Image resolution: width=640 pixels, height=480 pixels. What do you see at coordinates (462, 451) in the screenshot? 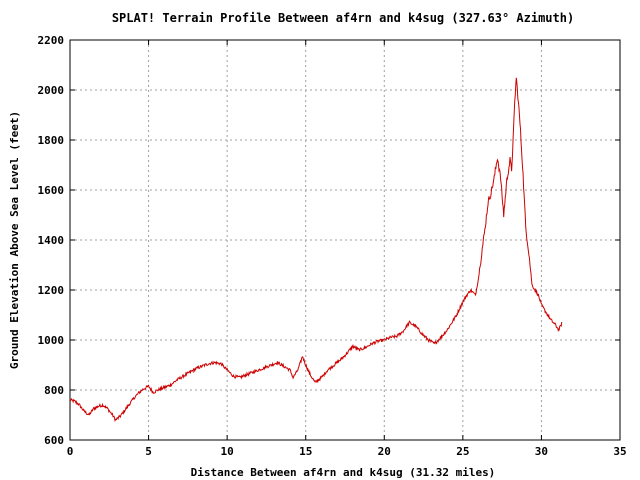
I see `x-tick-label: 25` at bounding box center [462, 451].